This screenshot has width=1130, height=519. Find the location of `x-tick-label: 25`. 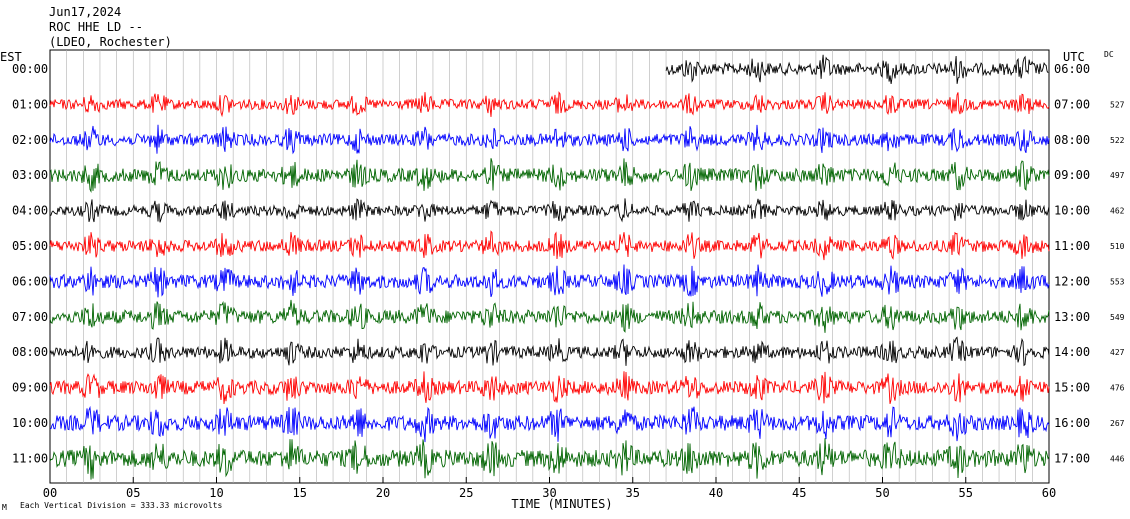

x-tick-label: 25 is located at coordinates (466, 493).